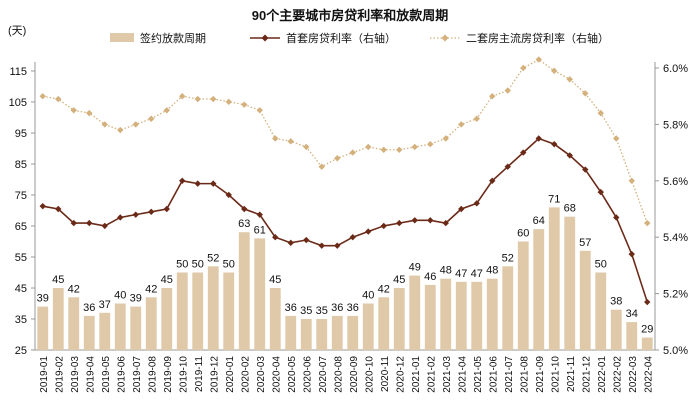  Describe the element at coordinates (75, 374) in the screenshot. I see `x-tick-label: 2019-03` at that location.